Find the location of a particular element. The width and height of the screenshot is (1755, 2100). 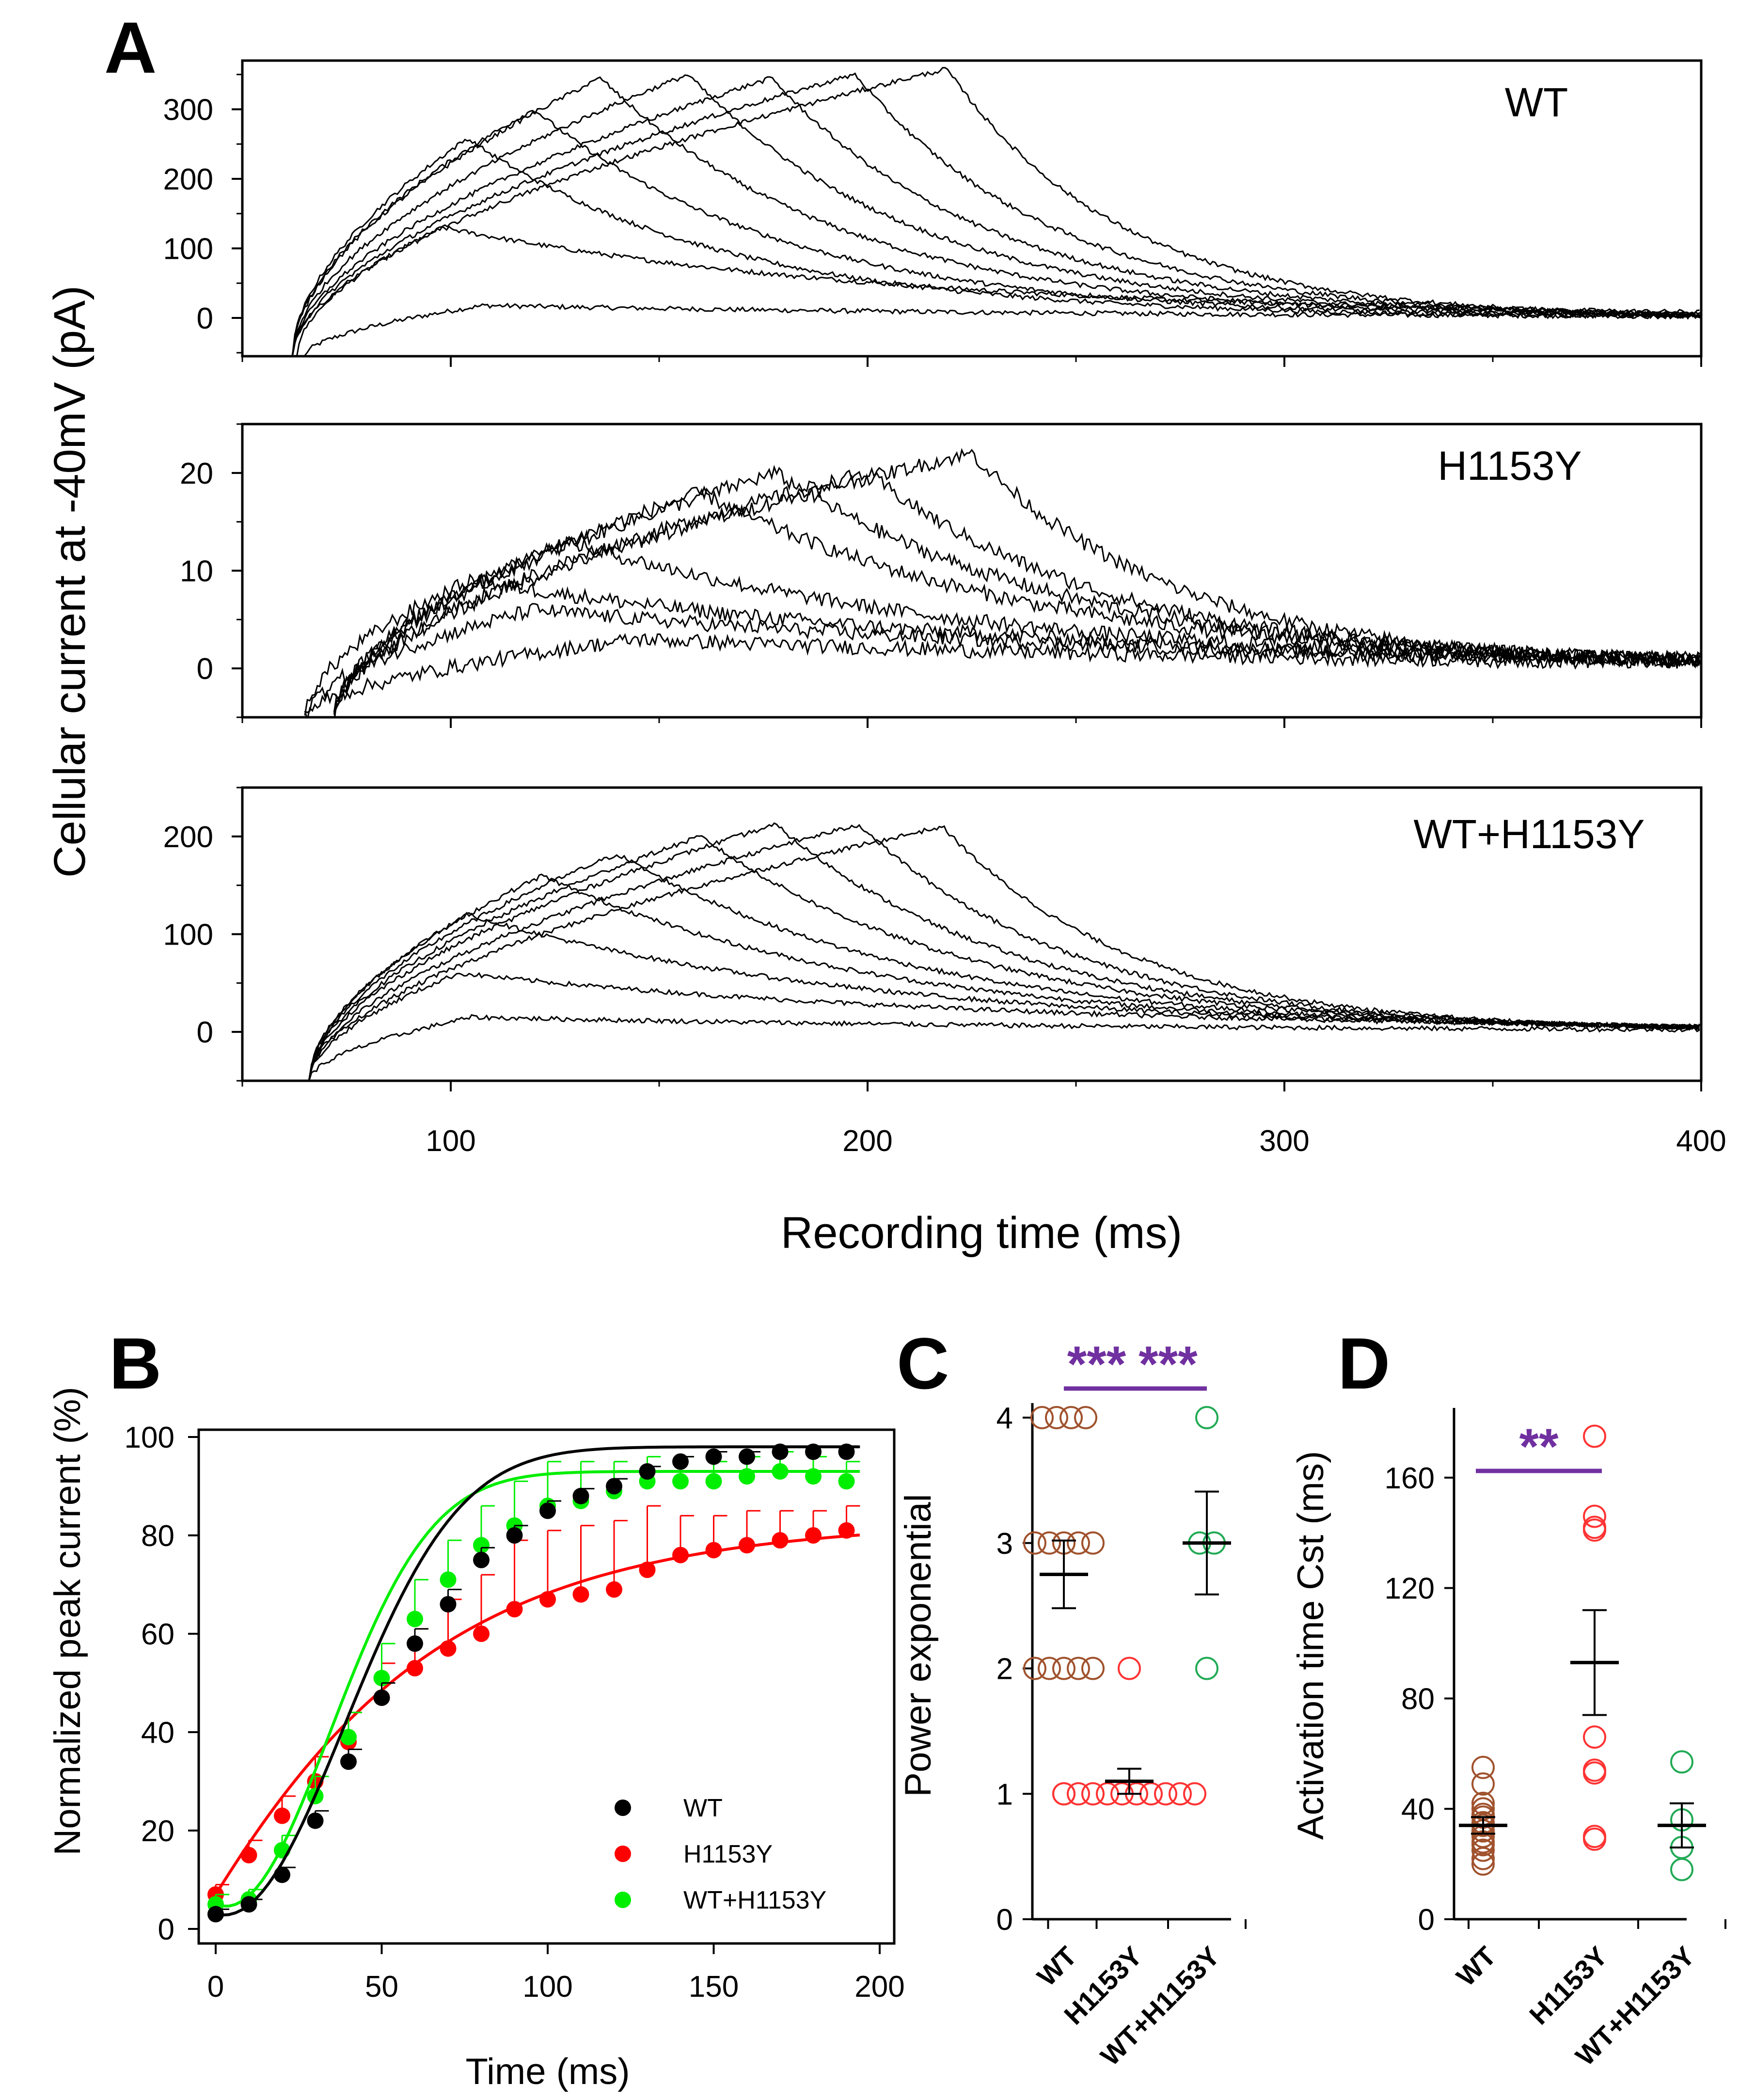

panel-d-points: ** is located at coordinates (1583, 1650).